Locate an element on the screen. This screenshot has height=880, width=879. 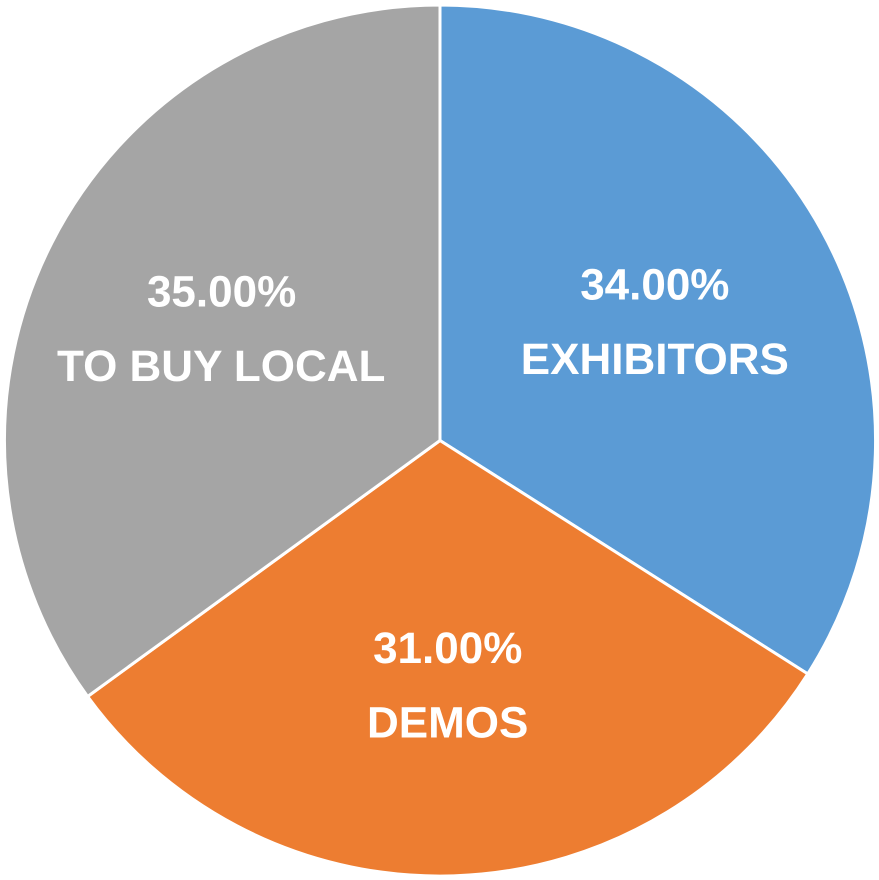
data-label: 34.00% is located at coordinates (655, 285).